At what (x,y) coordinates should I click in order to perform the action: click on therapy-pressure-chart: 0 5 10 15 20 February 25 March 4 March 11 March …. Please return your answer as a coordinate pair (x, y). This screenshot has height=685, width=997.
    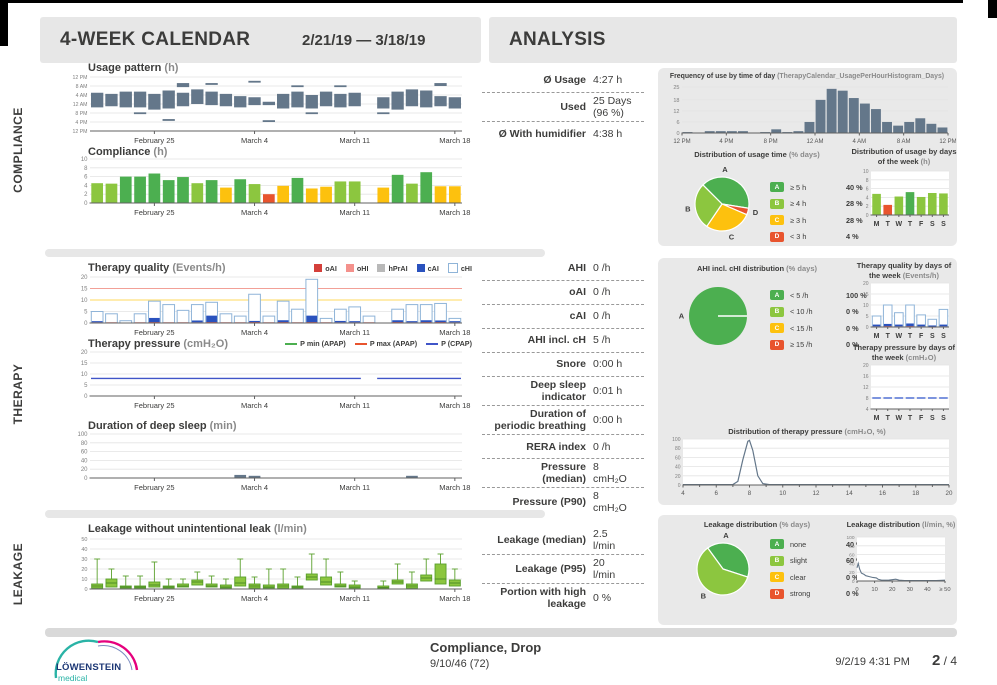
    Looking at the image, I should click on (267, 384).